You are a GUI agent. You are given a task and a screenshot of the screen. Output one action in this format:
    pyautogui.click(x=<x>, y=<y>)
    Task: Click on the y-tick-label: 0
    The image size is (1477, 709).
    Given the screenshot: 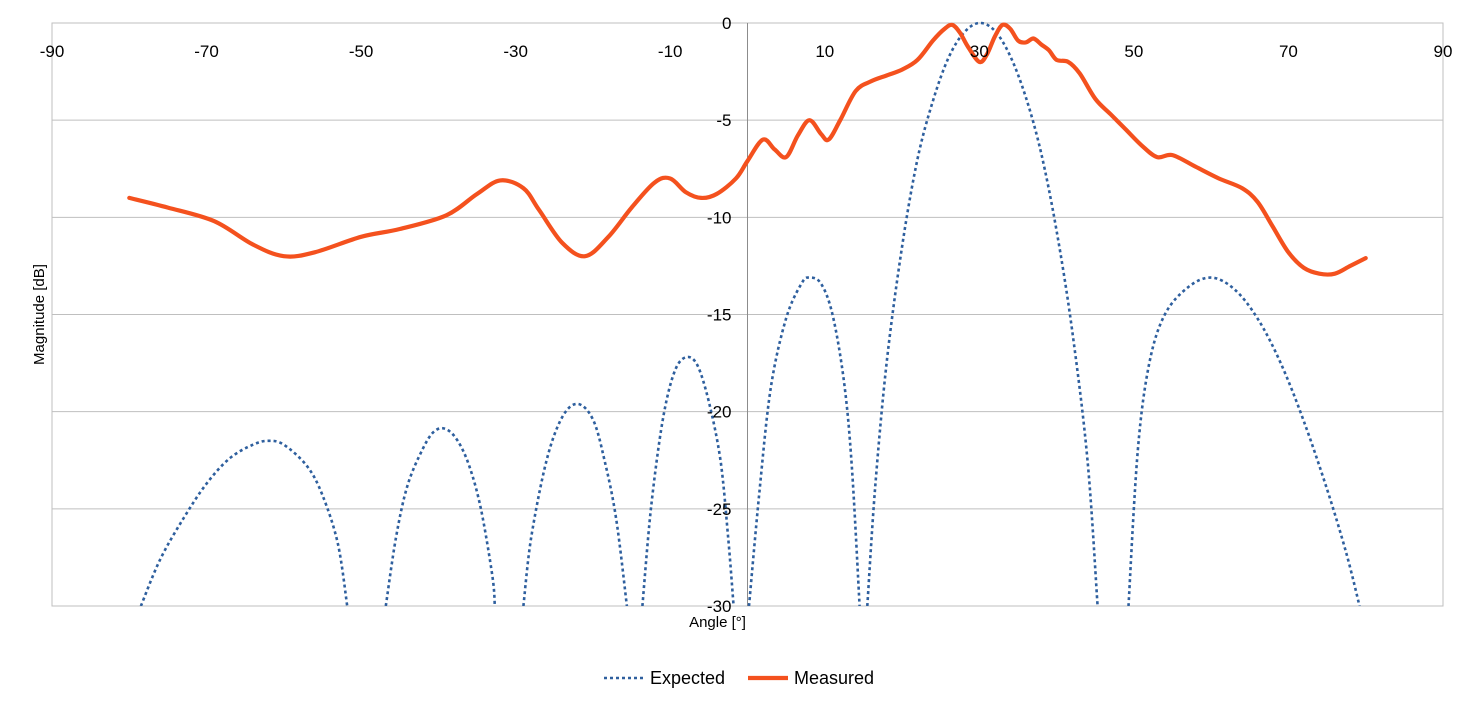 What is the action you would take?
    pyautogui.click(x=726, y=23)
    